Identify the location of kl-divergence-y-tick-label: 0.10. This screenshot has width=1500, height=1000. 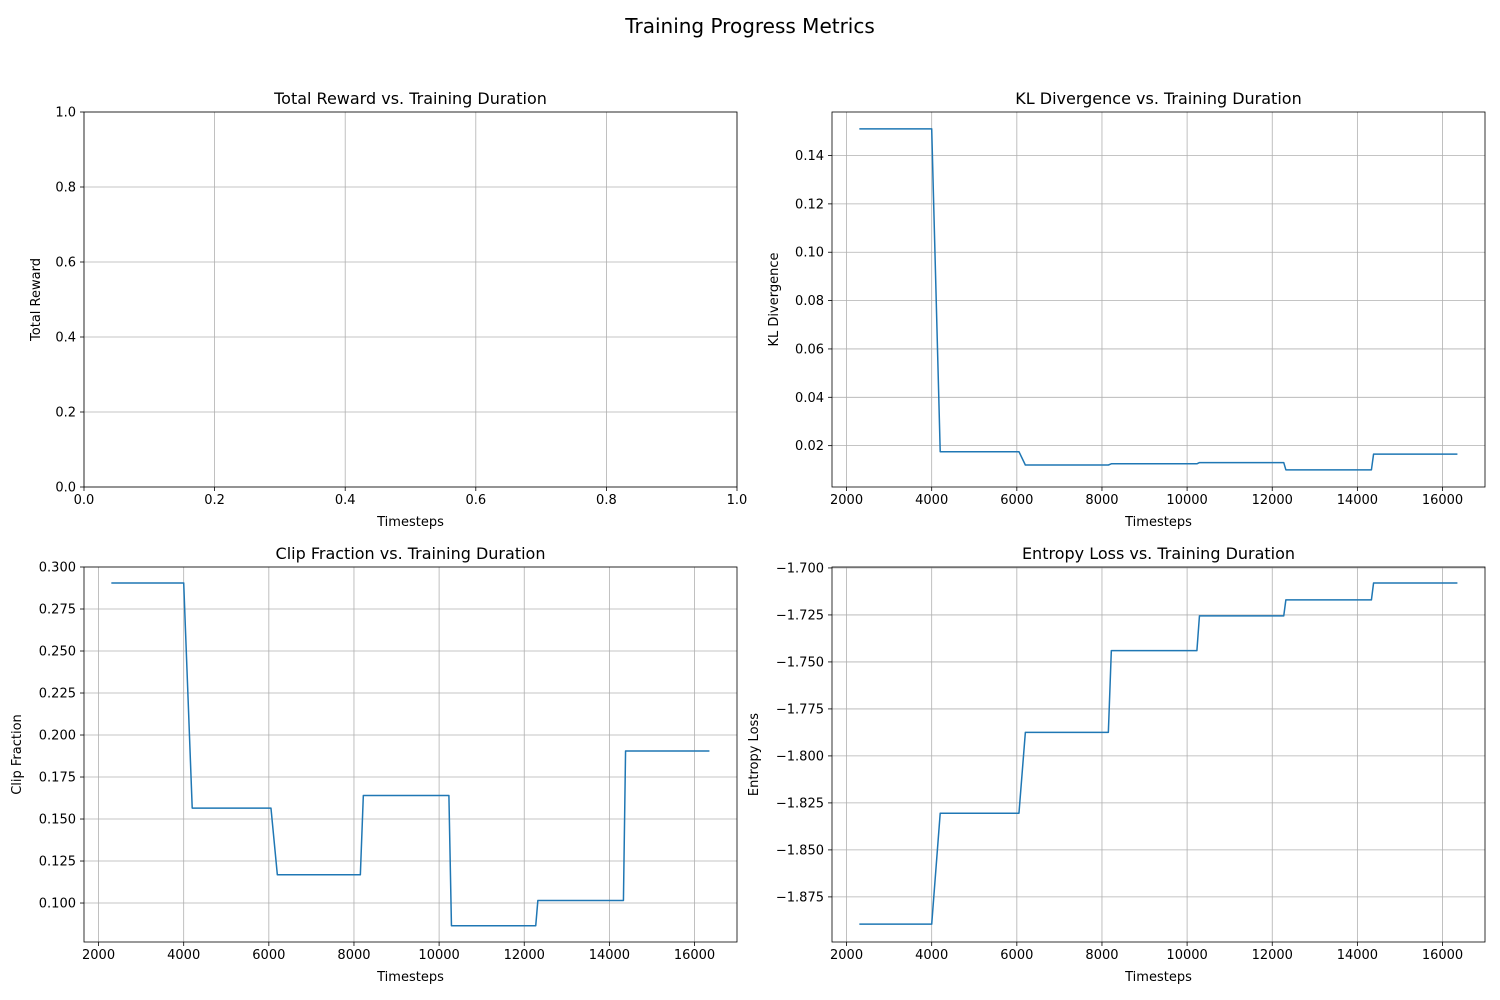
(809, 253).